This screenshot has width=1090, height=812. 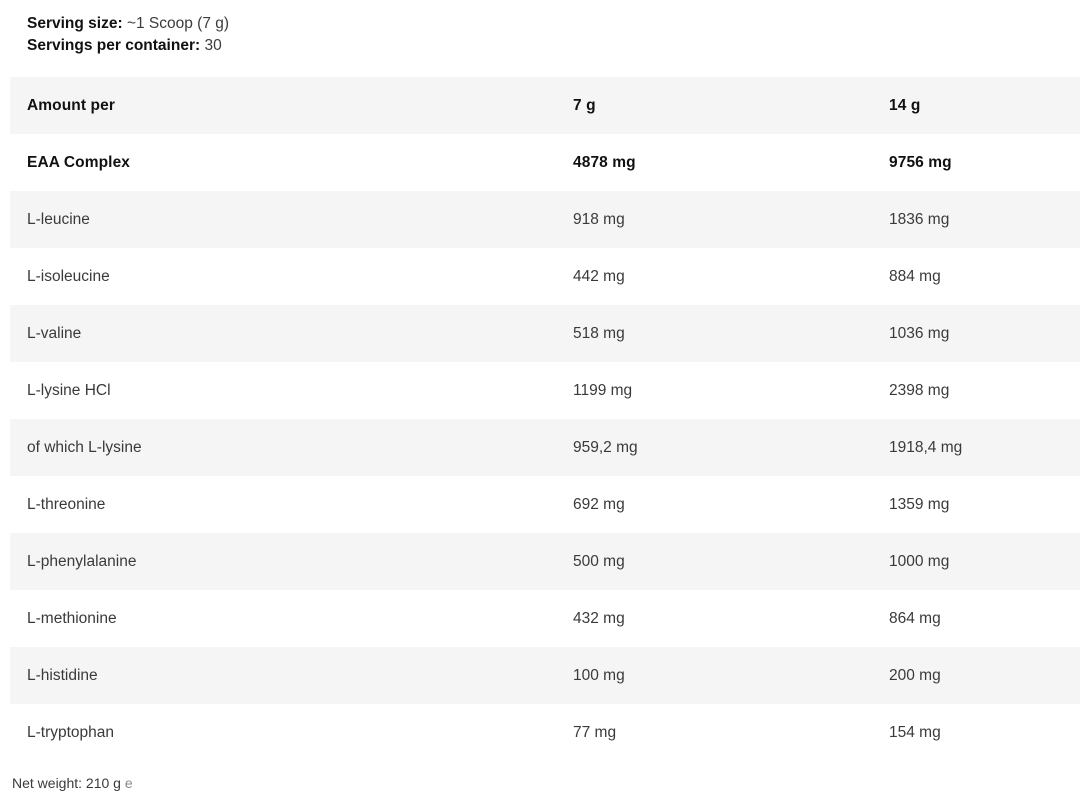 I want to click on ingredient-amount-7g: 692 mg, so click(x=599, y=504).